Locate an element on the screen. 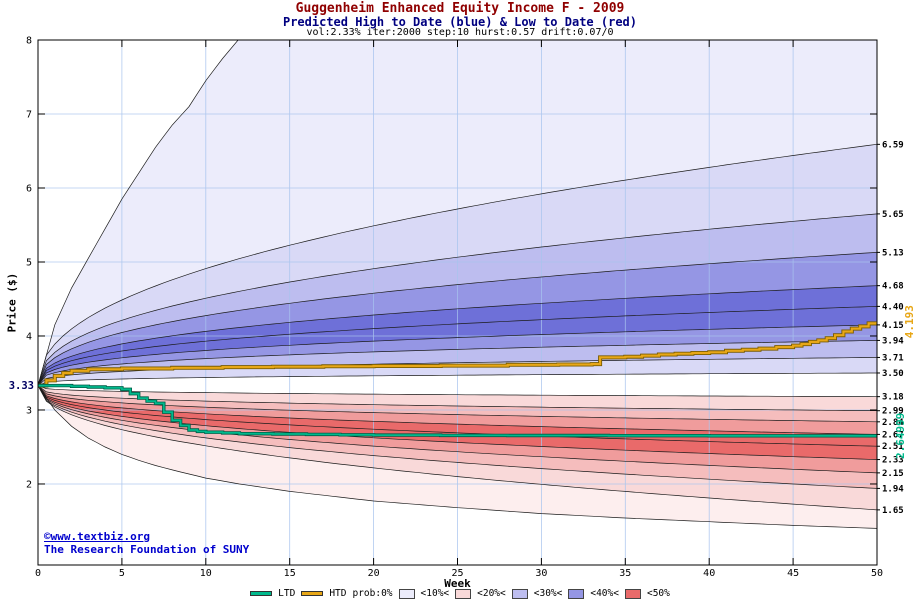 The image size is (920, 600). x-tick-label: 25 is located at coordinates (457, 573).